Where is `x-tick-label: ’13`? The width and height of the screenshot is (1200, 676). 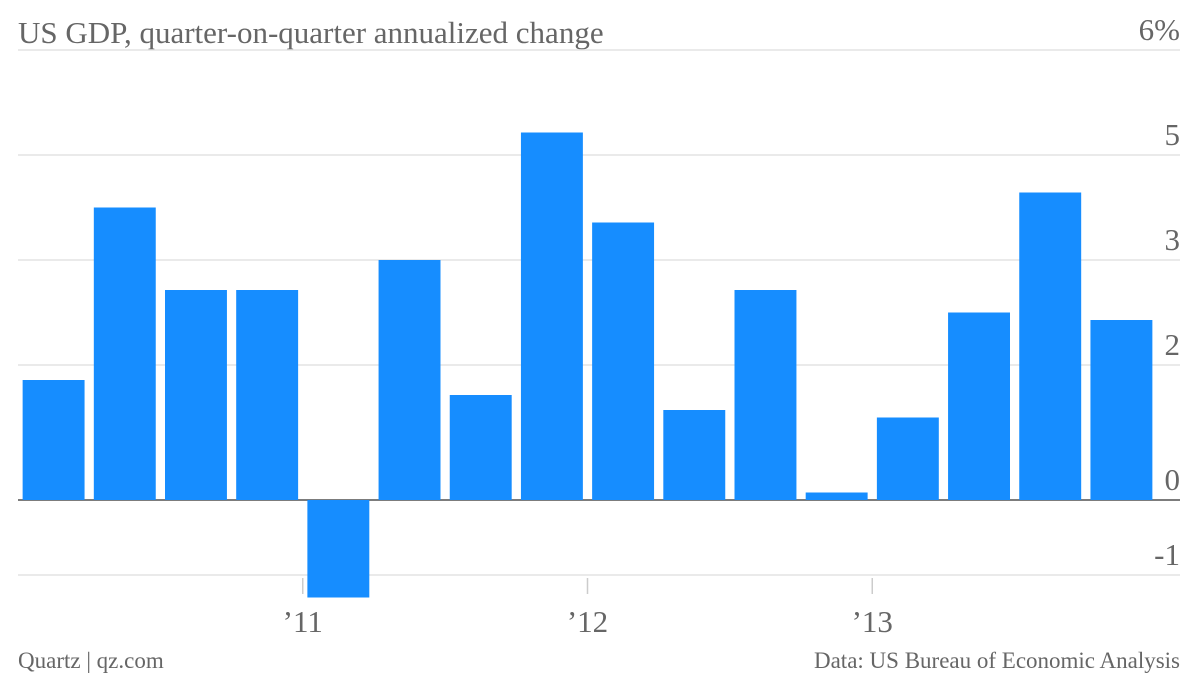 x-tick-label: ’13 is located at coordinates (872, 621).